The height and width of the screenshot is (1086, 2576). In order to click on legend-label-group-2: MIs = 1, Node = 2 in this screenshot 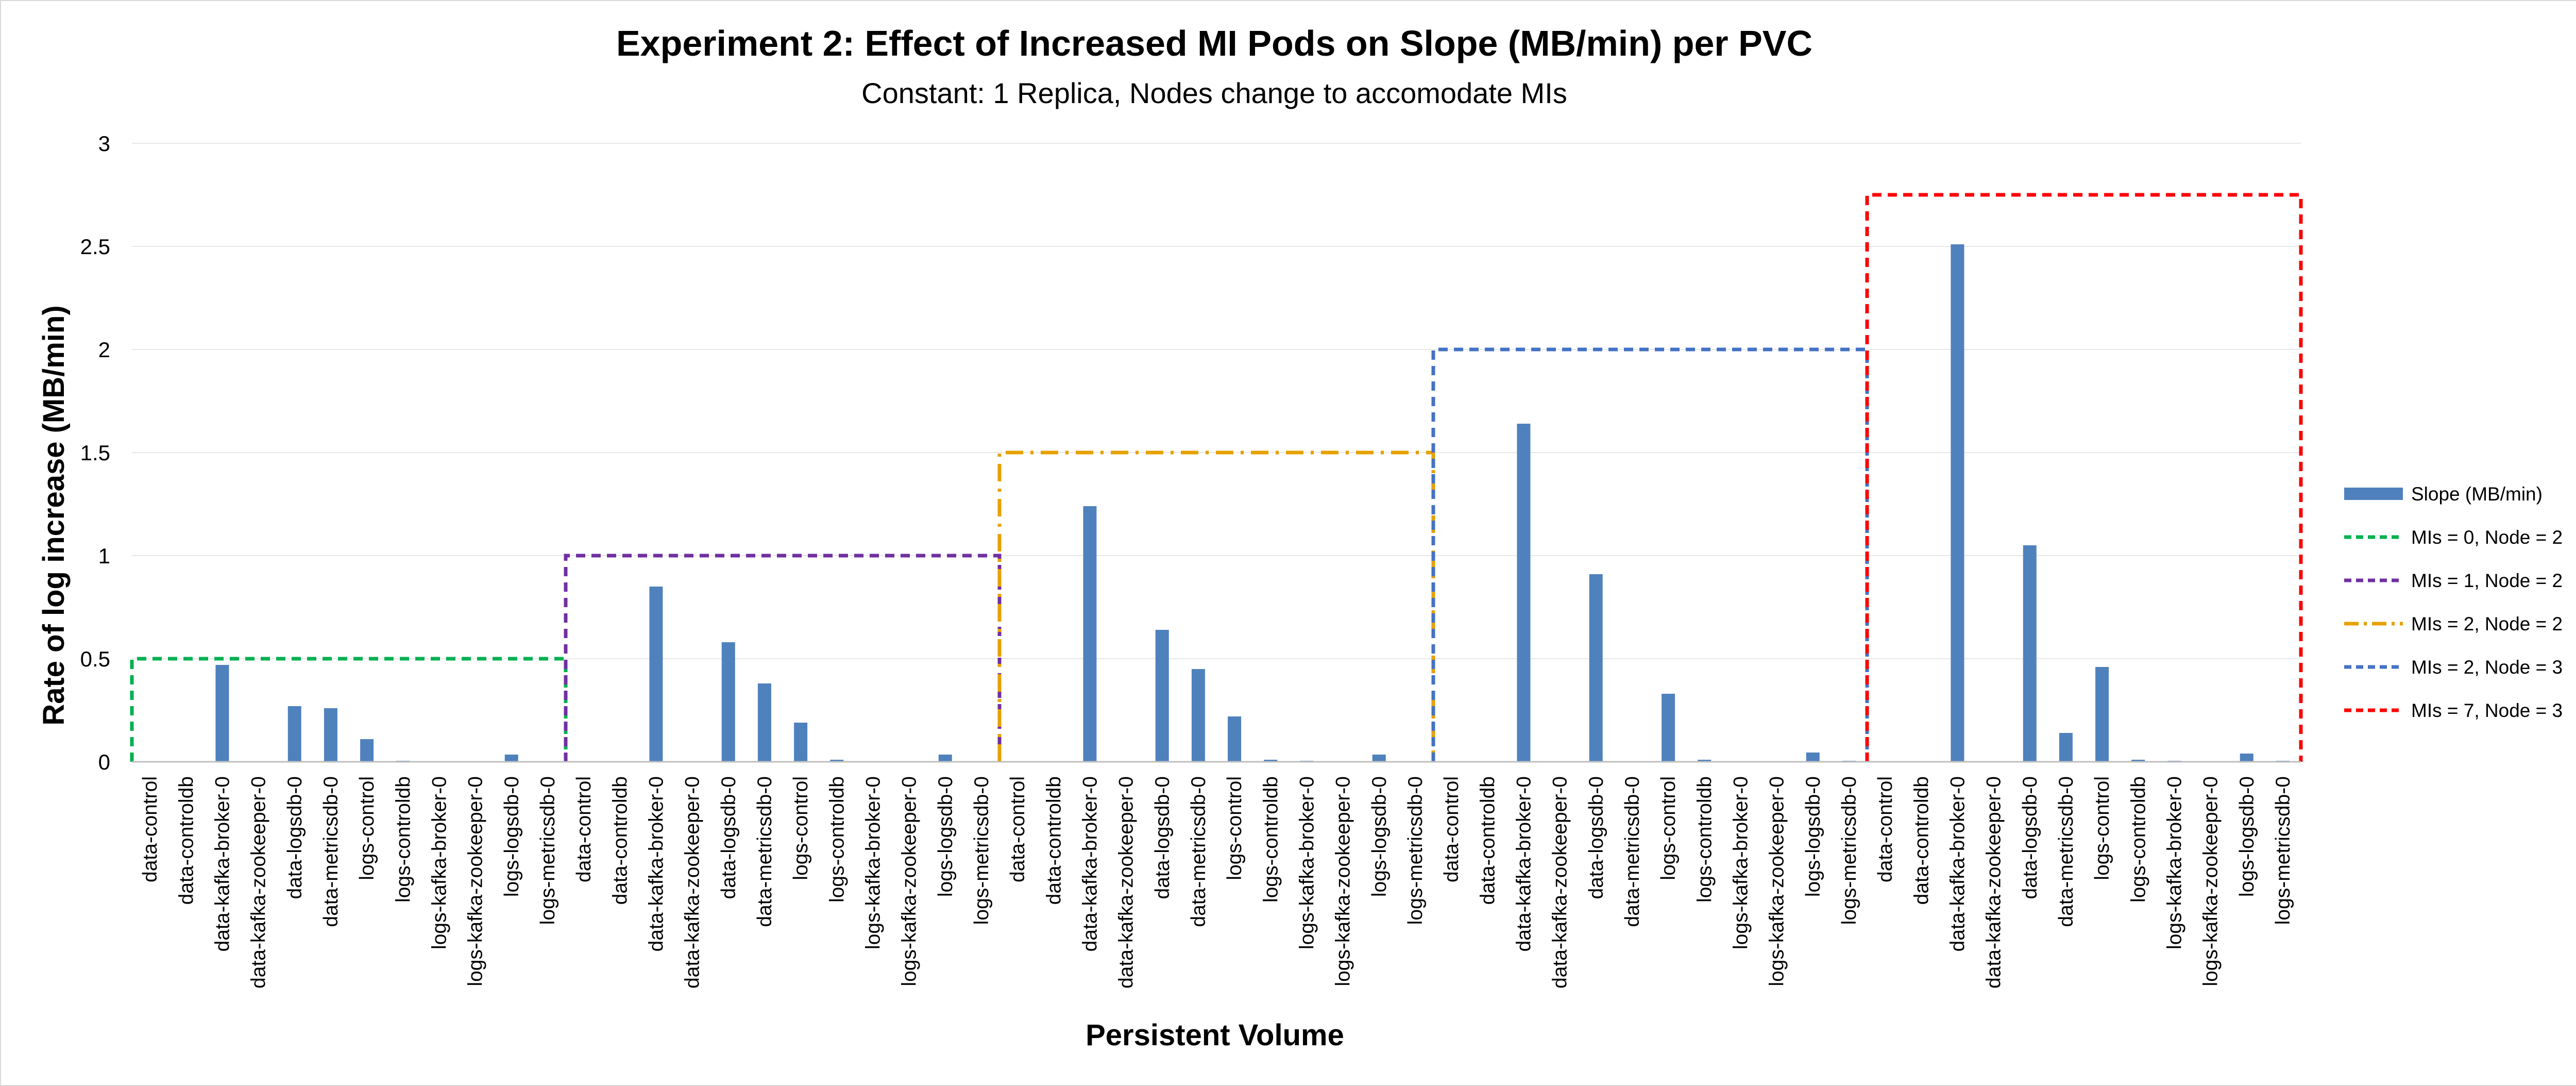, I will do `click(2487, 581)`.